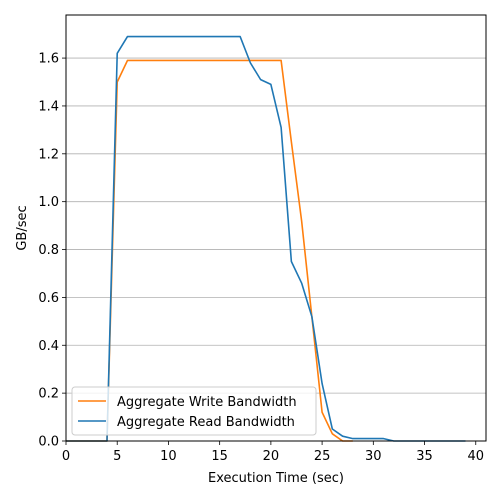 The image size is (500, 500). What do you see at coordinates (48, 394) in the screenshot?
I see `y-tick-label-1: 0.2` at bounding box center [48, 394].